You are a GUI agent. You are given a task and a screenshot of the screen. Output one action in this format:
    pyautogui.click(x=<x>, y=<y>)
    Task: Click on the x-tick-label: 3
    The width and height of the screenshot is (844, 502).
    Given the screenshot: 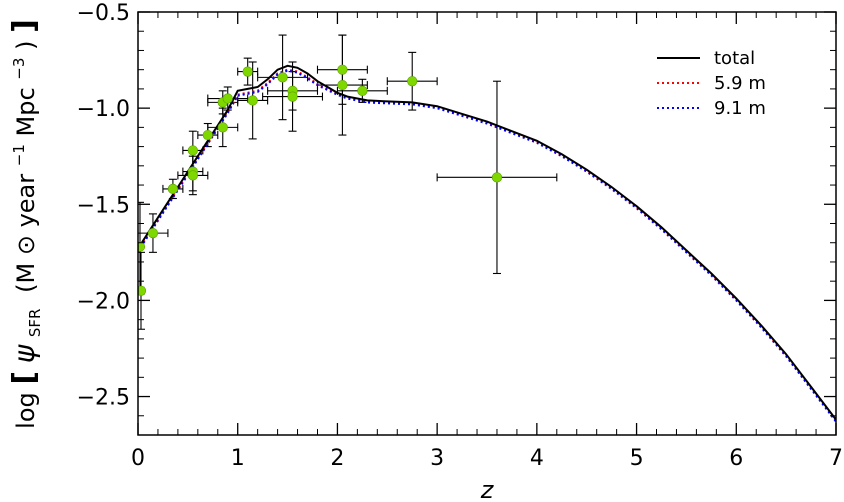 What is the action you would take?
    pyautogui.click(x=437, y=458)
    